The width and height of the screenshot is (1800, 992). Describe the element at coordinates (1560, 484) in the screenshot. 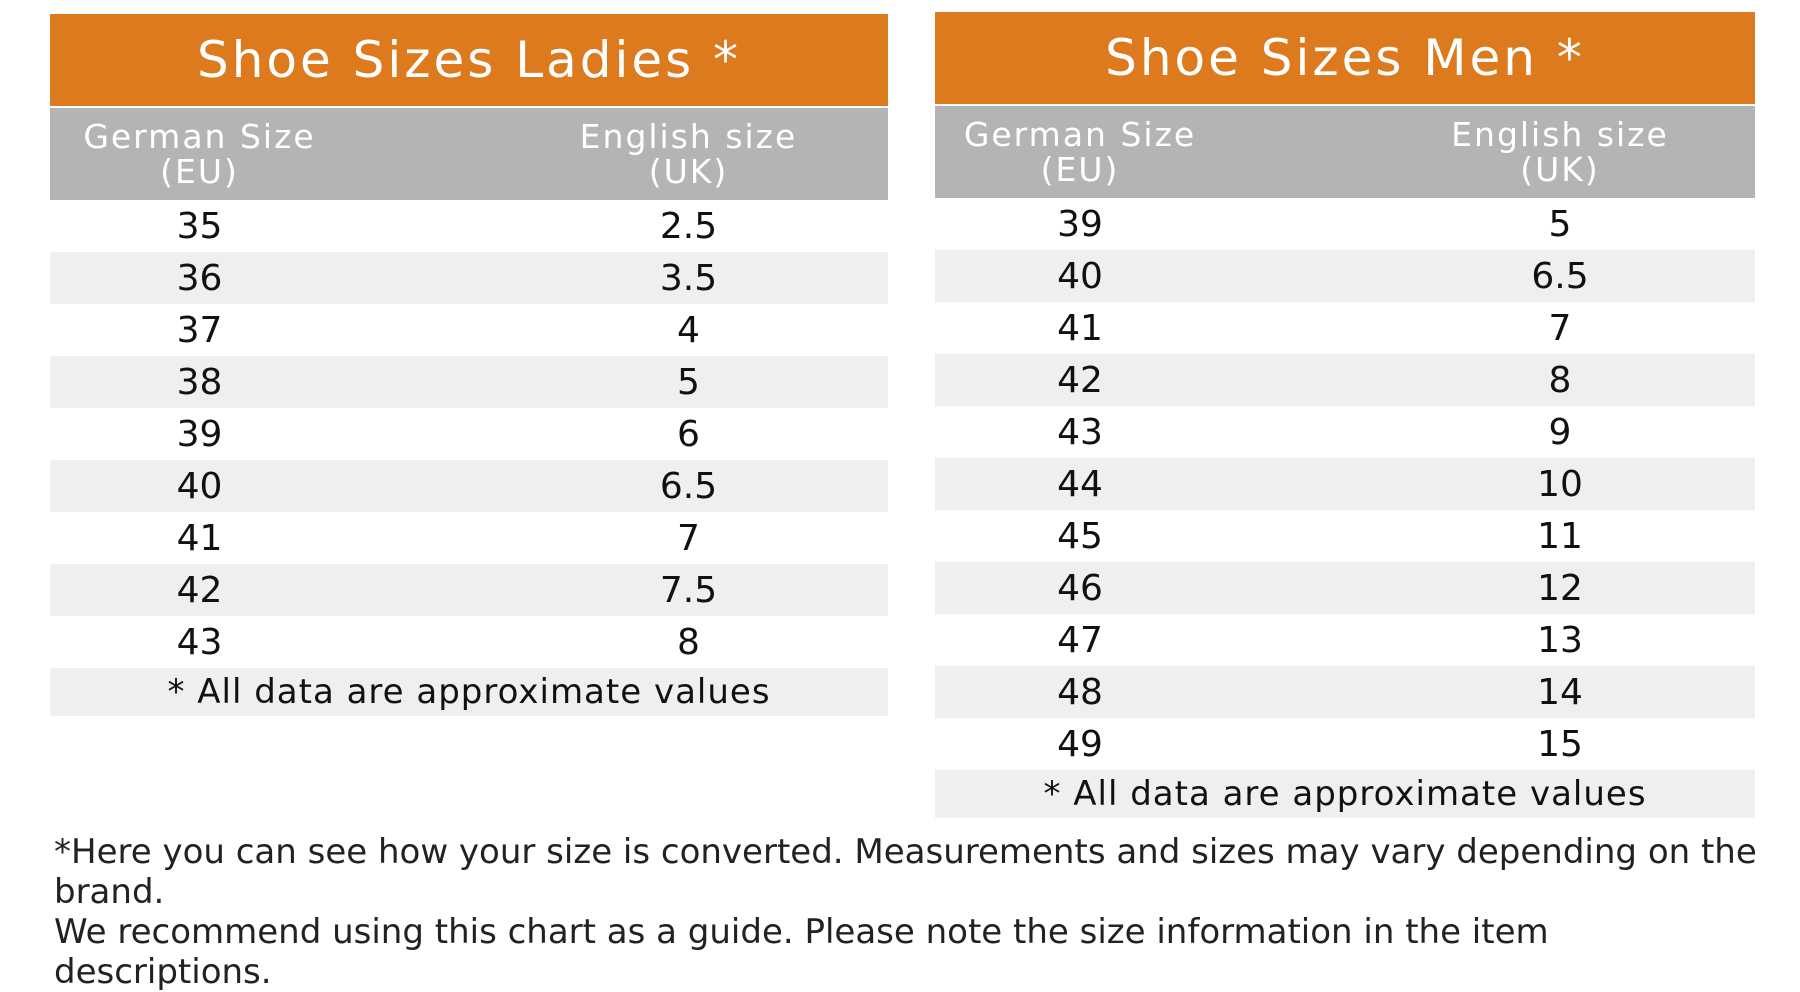

I see `uk-size-cell: 10` at that location.